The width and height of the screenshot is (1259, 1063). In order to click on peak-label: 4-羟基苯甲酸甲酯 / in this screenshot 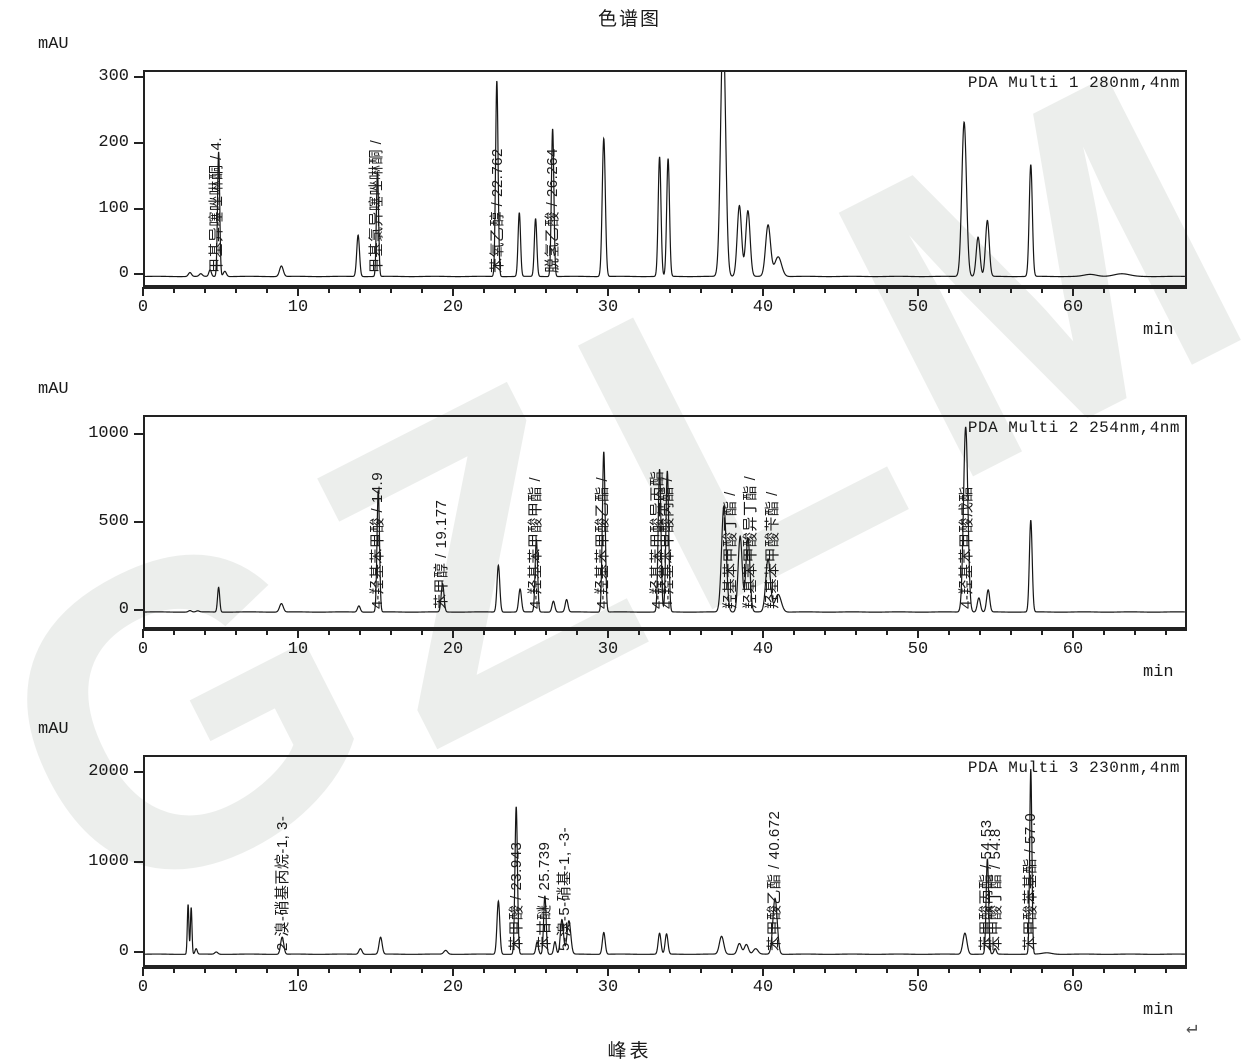, I will do `click(535, 542)`.